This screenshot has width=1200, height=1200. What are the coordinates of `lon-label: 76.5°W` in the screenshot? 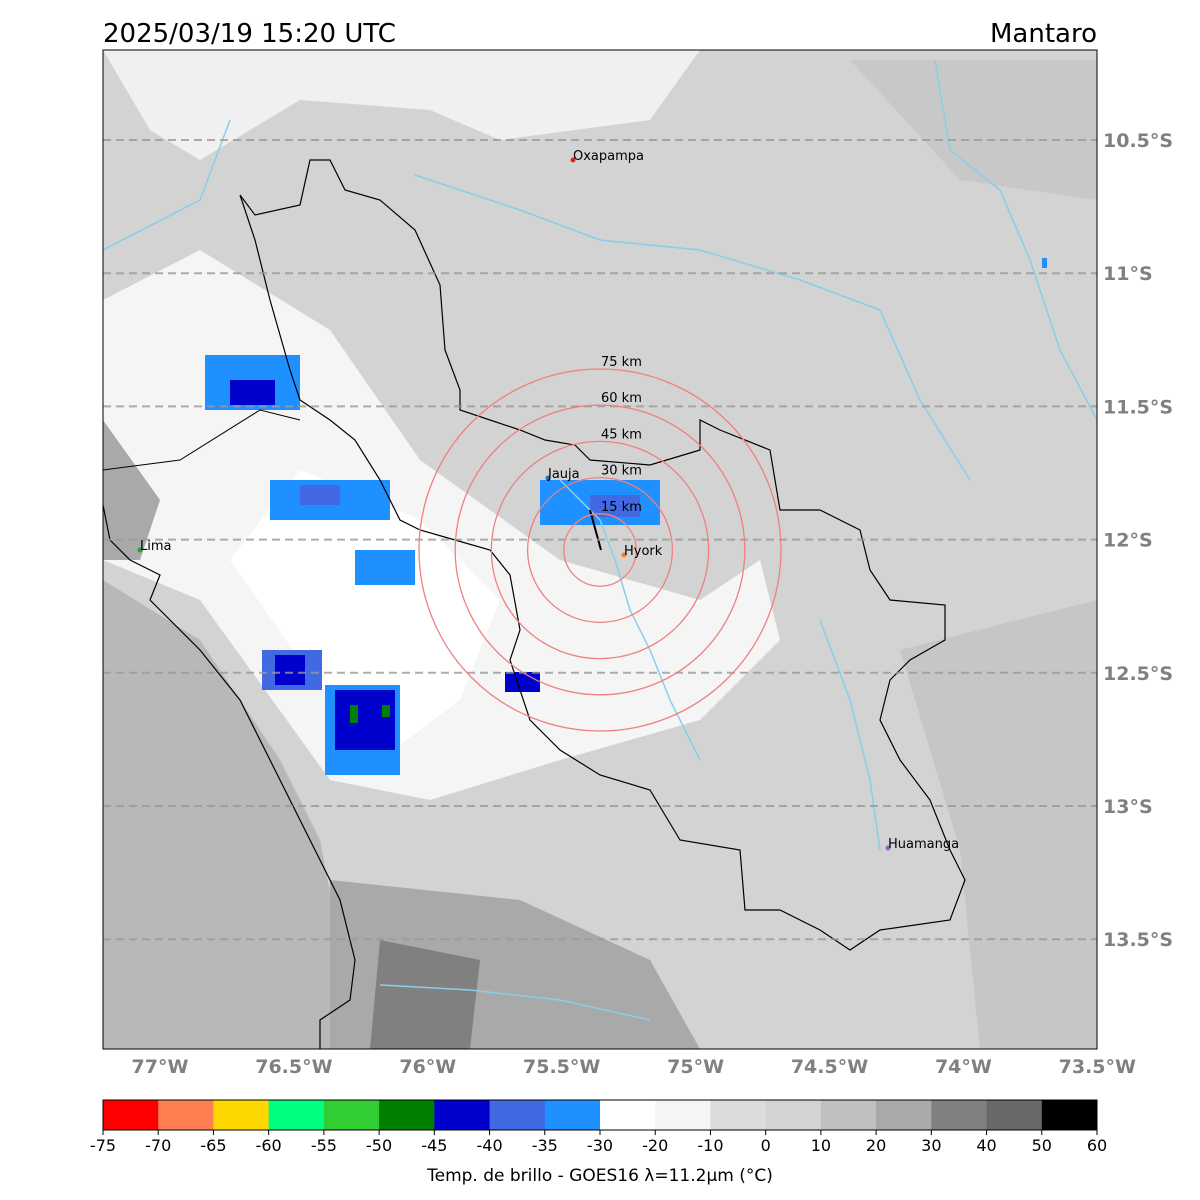 It's located at (293, 1067).